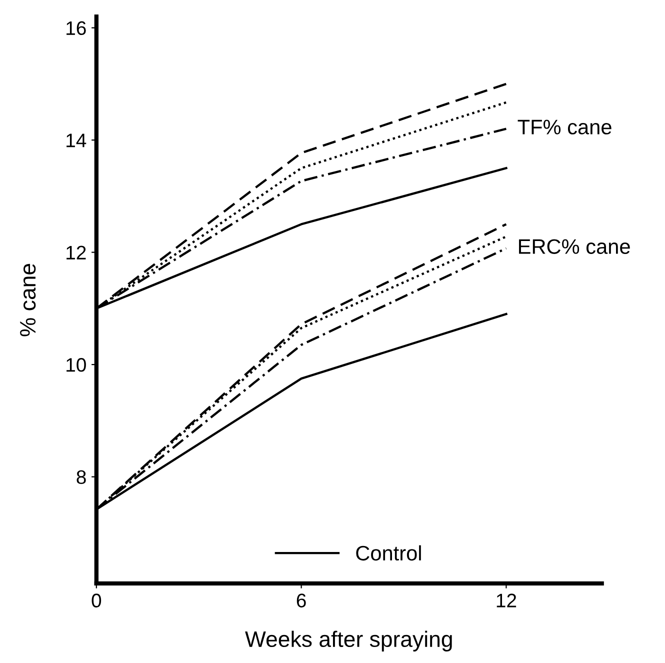  What do you see at coordinates (301, 601) in the screenshot?
I see `x-tick-label: 6` at bounding box center [301, 601].